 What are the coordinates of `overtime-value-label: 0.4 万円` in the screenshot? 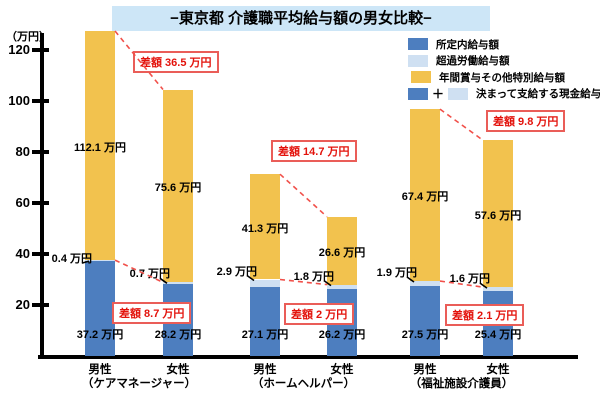 It's located at (71, 259).